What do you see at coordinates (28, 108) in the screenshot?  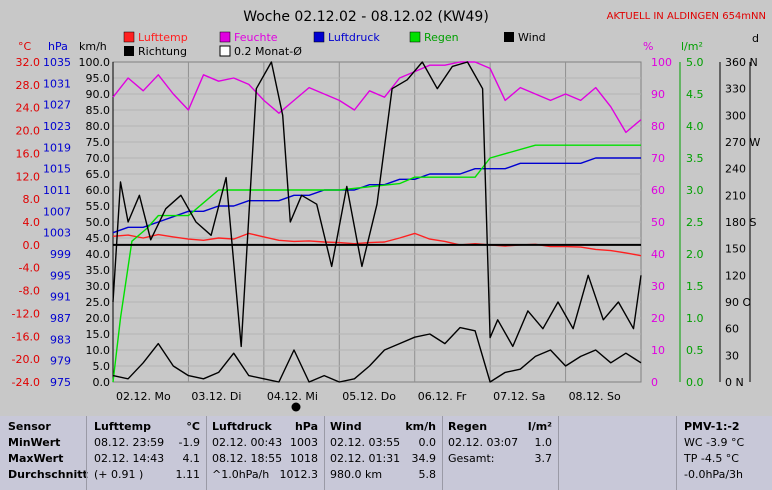 I see `tick-label-temp: 24.0` at bounding box center [28, 108].